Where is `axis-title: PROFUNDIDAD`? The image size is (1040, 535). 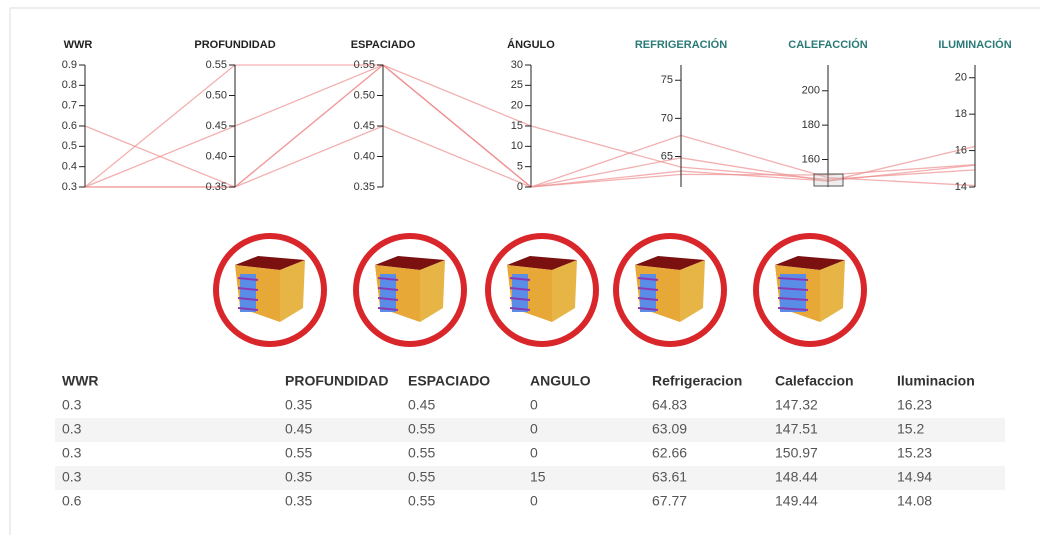
axis-title: PROFUNDIDAD is located at coordinates (234, 45).